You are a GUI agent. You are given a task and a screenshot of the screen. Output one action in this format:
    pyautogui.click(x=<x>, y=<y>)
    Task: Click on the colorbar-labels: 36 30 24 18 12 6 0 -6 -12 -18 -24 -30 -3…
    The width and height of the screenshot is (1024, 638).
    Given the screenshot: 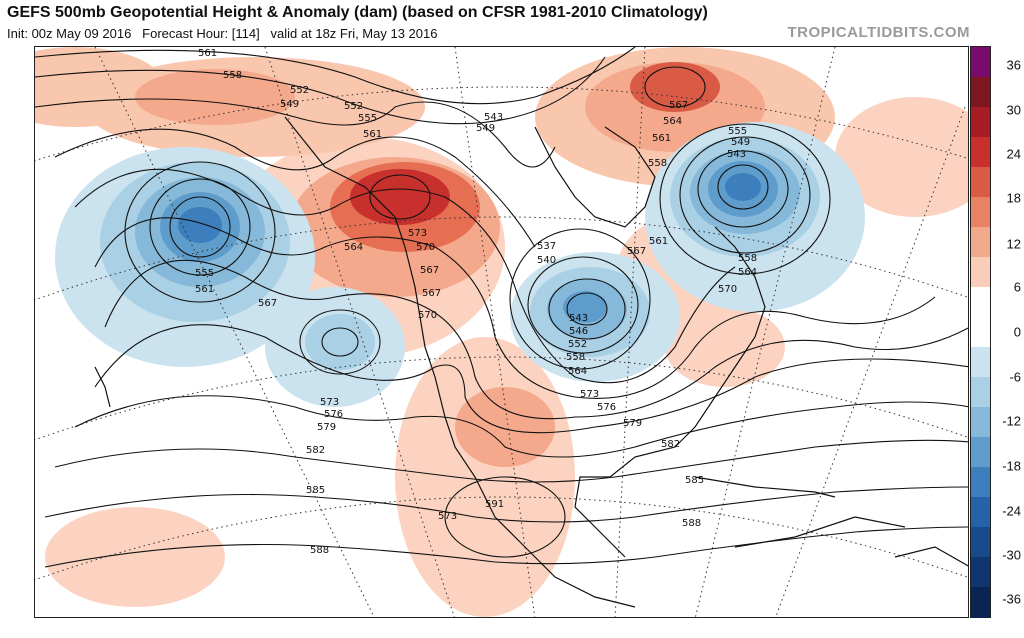 What is the action you would take?
    pyautogui.click(x=1008, y=332)
    